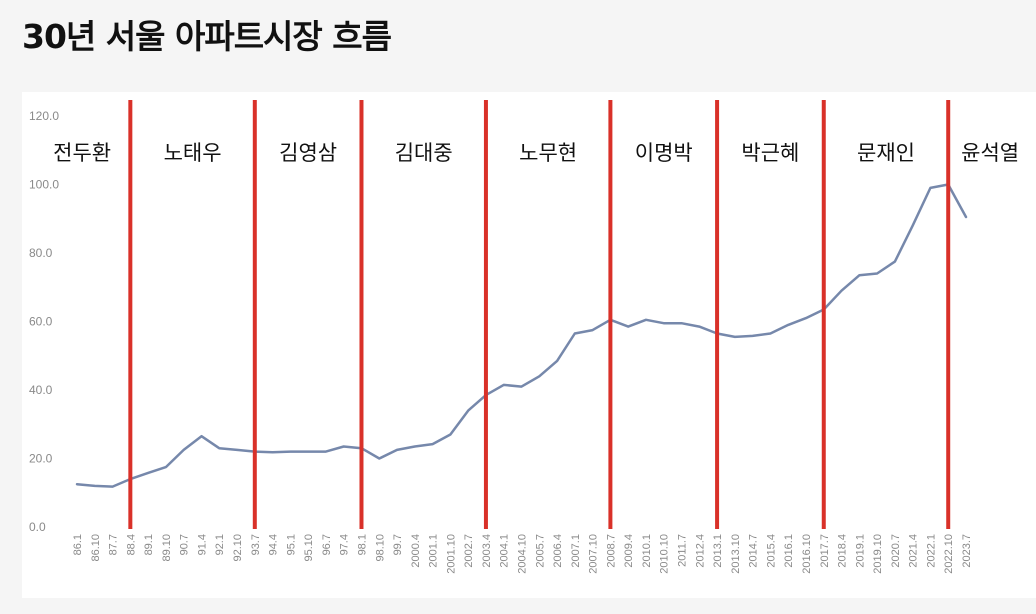  I want to click on era-label: 전두환, so click(82, 153).